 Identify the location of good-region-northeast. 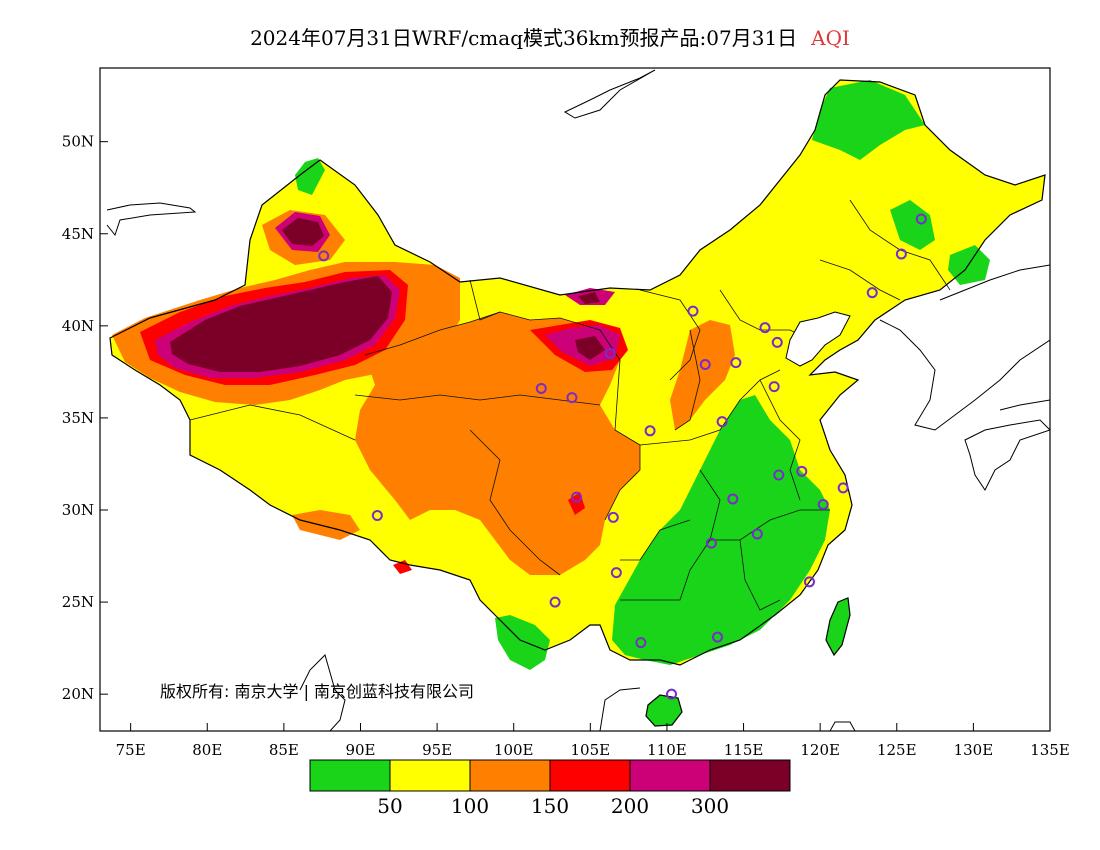
(868, 120).